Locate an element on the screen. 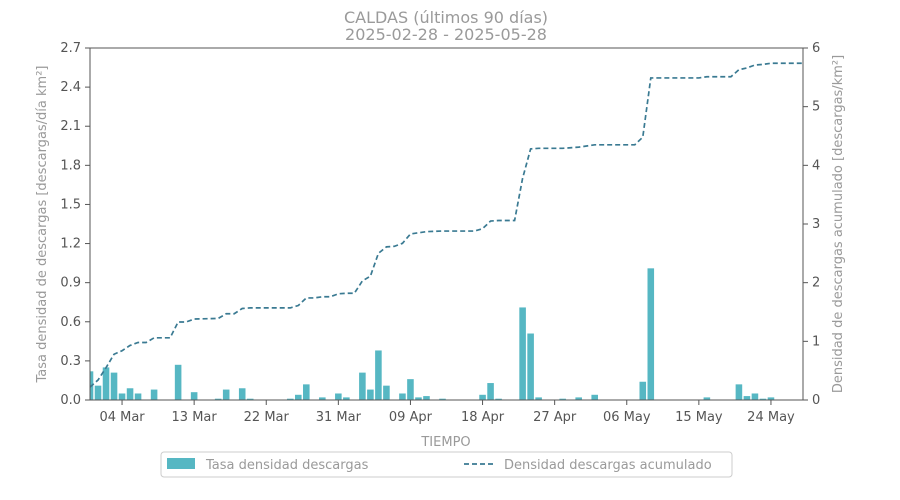 The image size is (900, 500). chart-subtitle: 2025-02-28 - 2025-05-28 is located at coordinates (446, 34).